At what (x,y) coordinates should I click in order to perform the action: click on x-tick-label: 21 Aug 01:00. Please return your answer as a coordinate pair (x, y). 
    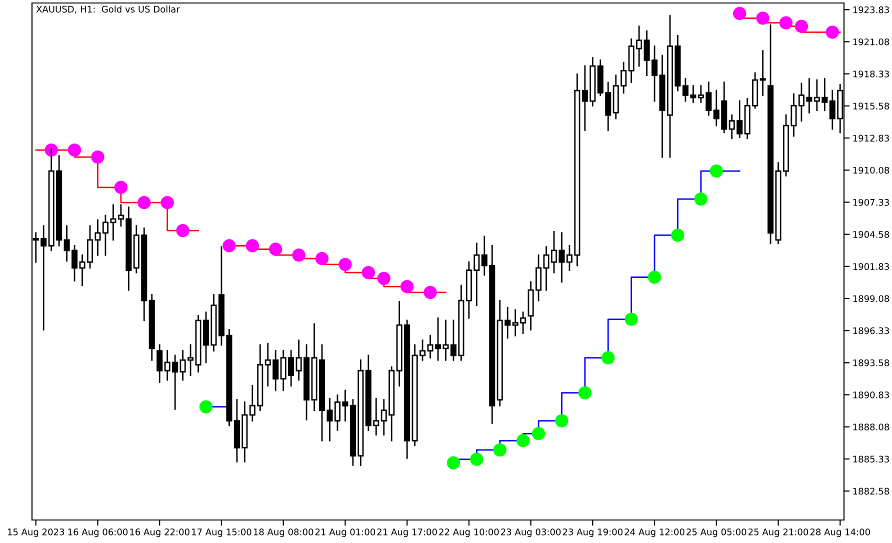
    Looking at the image, I should click on (345, 533).